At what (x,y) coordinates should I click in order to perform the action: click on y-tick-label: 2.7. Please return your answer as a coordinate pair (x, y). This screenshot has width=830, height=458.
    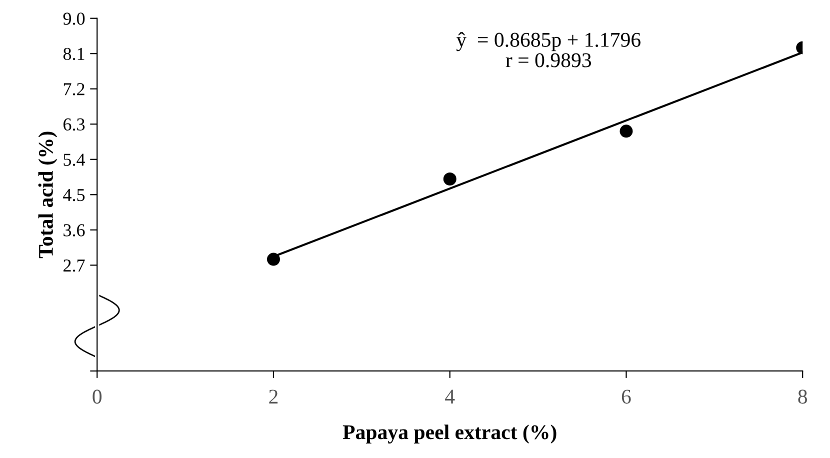
    Looking at the image, I should click on (74, 265).